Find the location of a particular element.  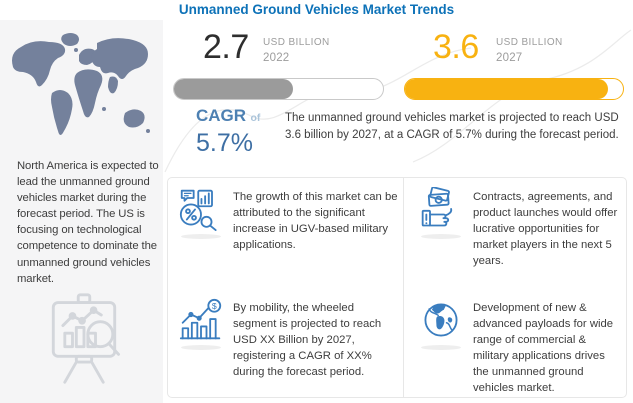

market-unit-2022: USD BILLION 2022 is located at coordinates (296, 50).